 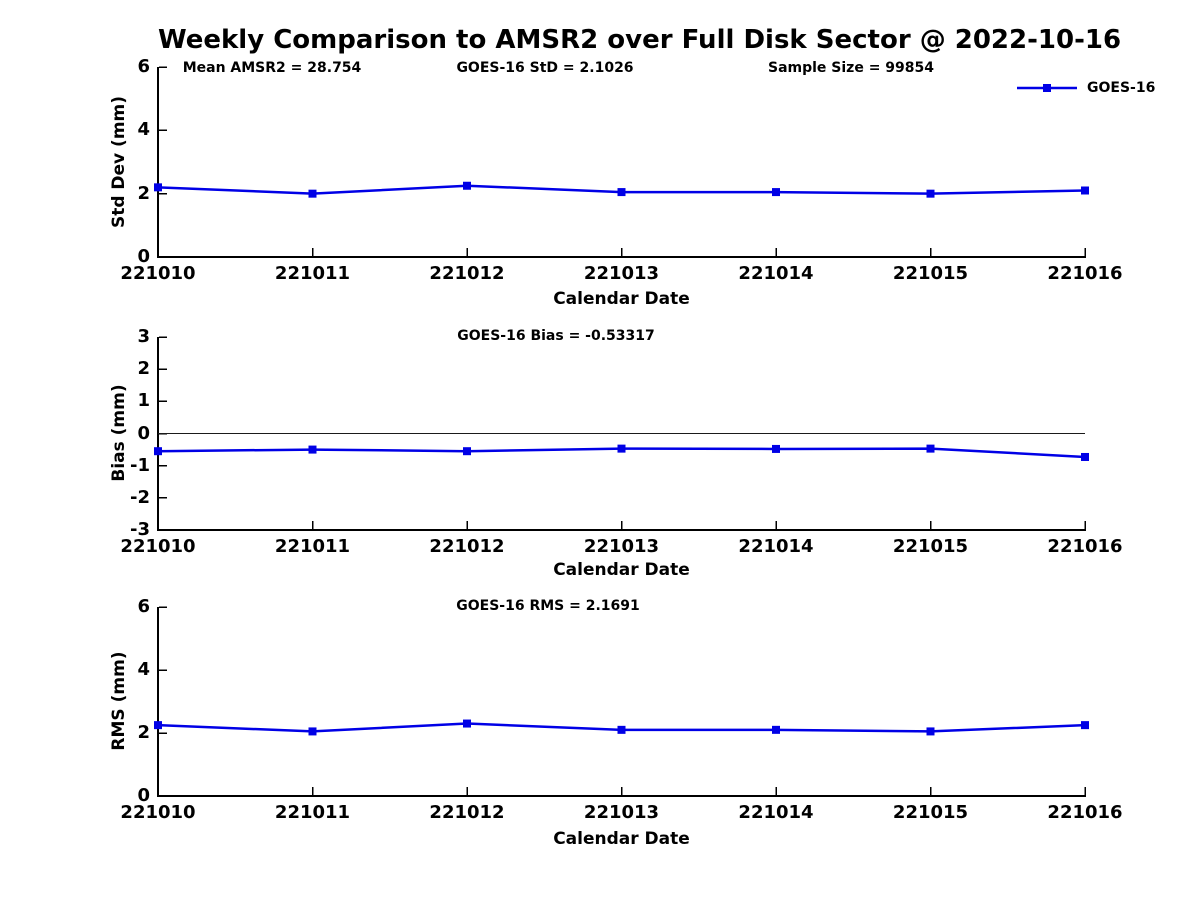 What do you see at coordinates (556, 336) in the screenshot?
I see `anno-goes16-bias: GOES-16 Bias = -0.53317` at bounding box center [556, 336].